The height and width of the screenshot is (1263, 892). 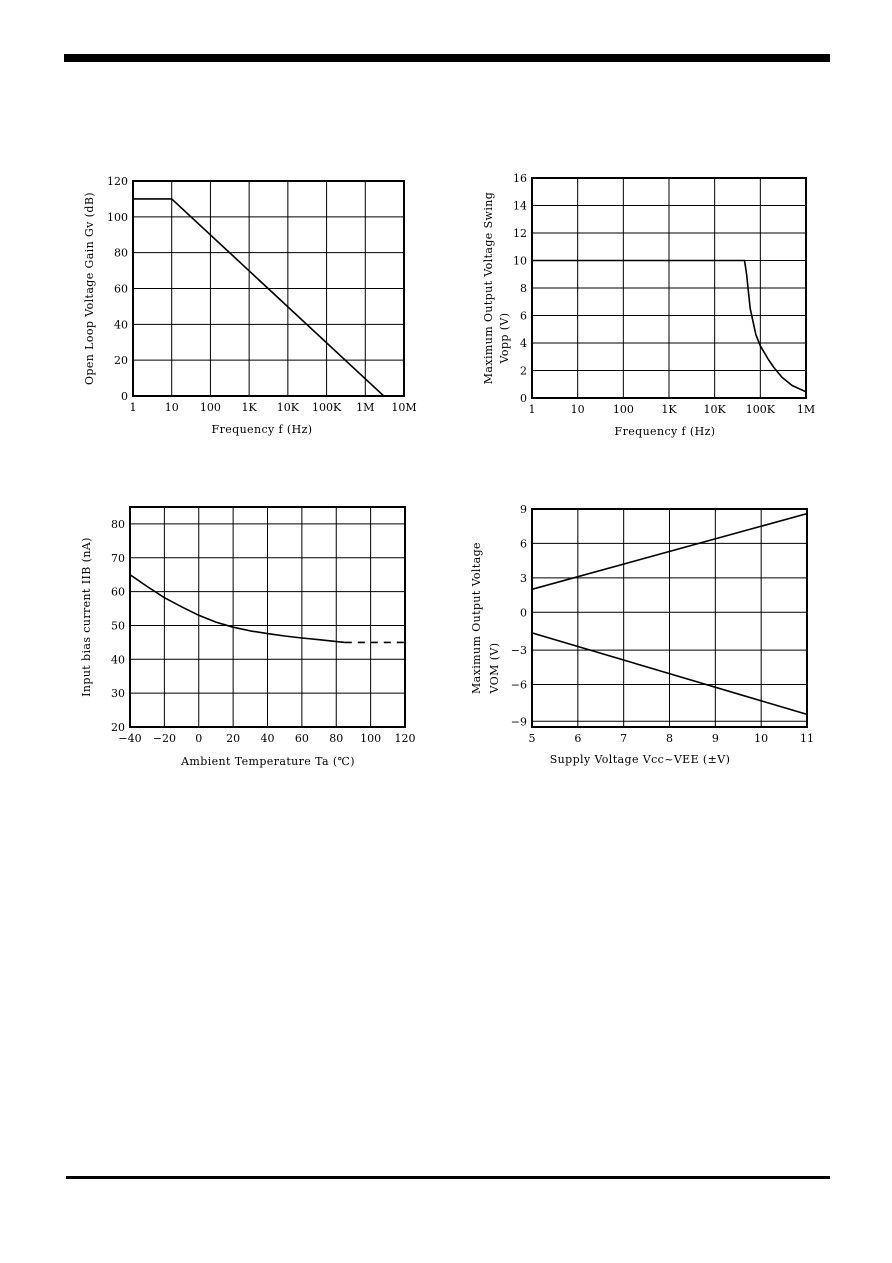 I want to click on y-axis-label: Input bias current IIB (nA), so click(x=86, y=617).